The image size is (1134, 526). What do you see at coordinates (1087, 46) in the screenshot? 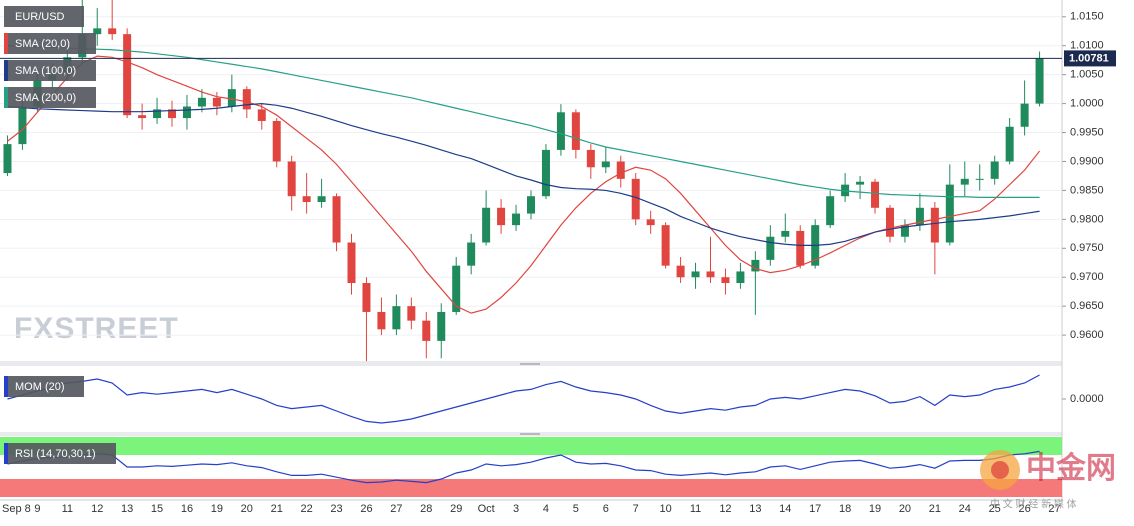
I see `y-tick-label: 1.0100` at bounding box center [1087, 46].